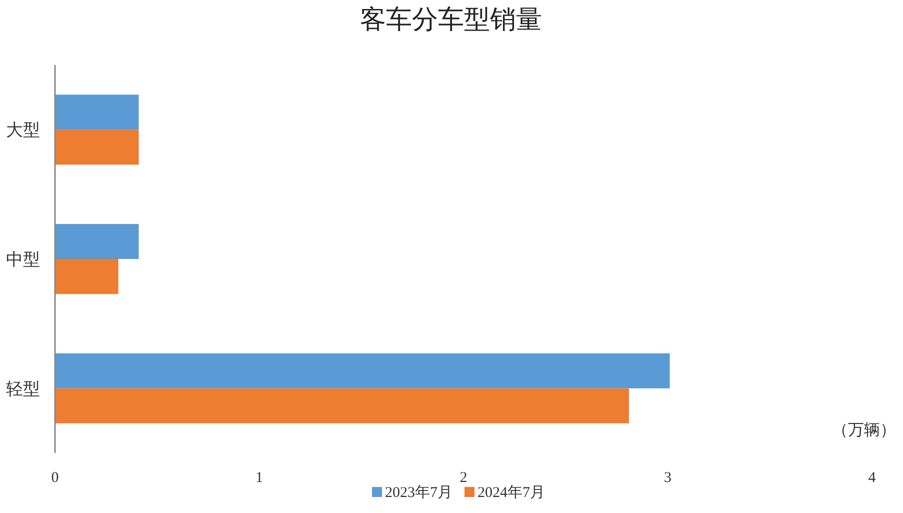  Describe the element at coordinates (259, 478) in the screenshot. I see `x-tick-label: 1` at that location.